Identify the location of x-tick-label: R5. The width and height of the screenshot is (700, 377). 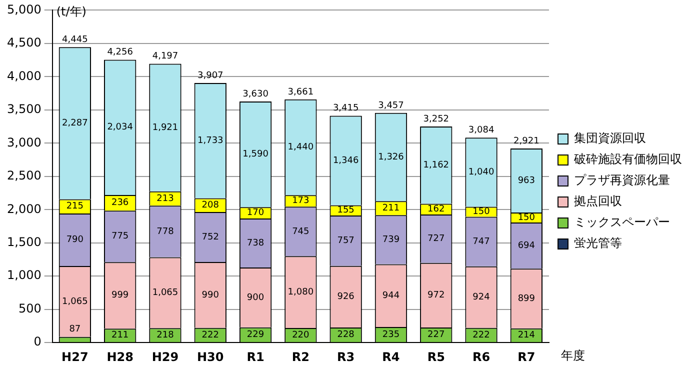
(436, 357).